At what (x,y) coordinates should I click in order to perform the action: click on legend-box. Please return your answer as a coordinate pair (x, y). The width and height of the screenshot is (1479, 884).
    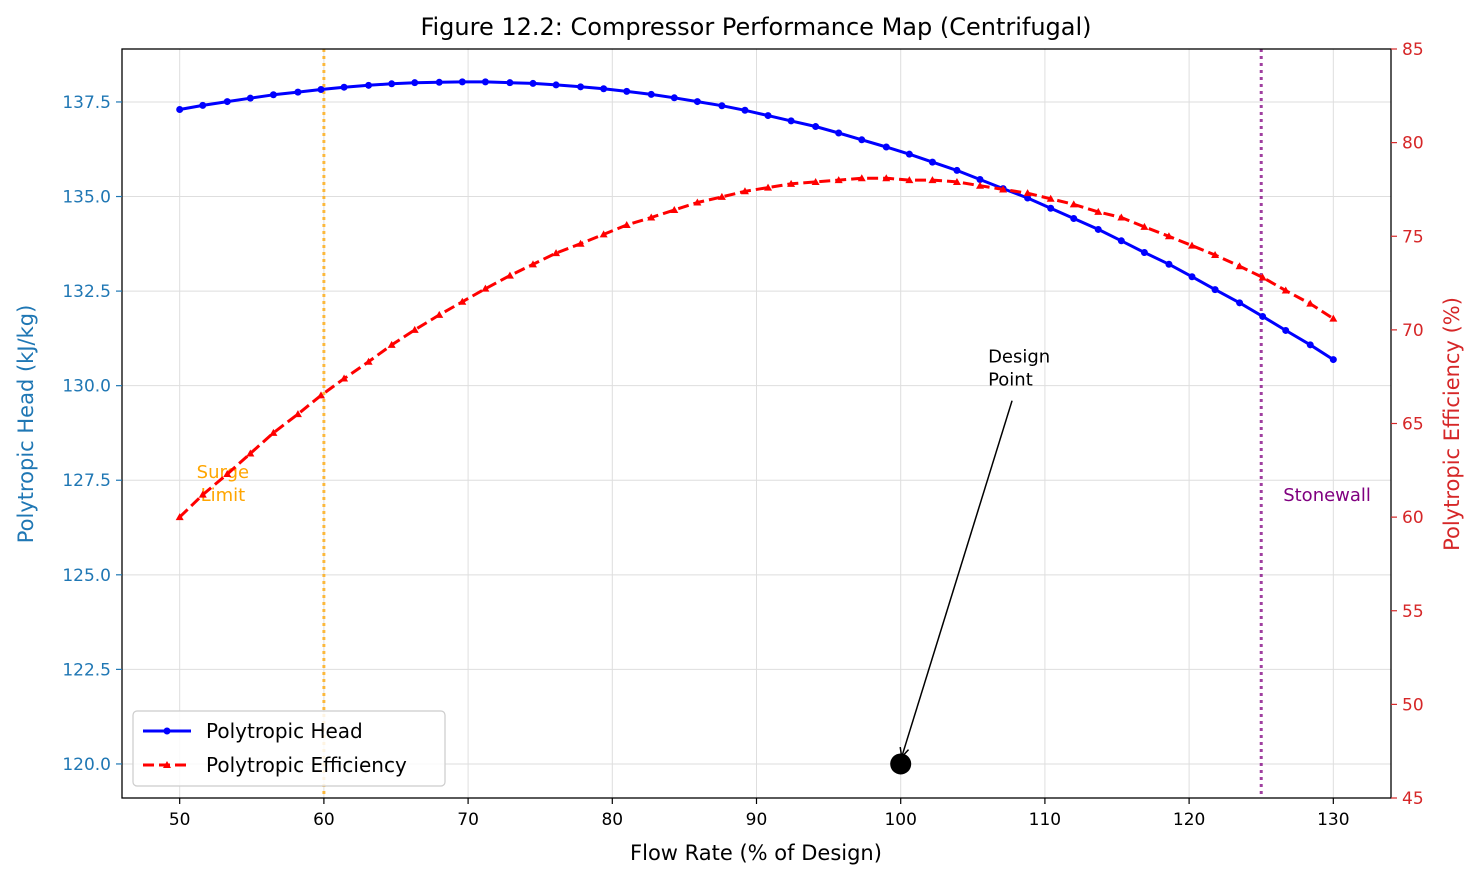
    Looking at the image, I should click on (289, 748).